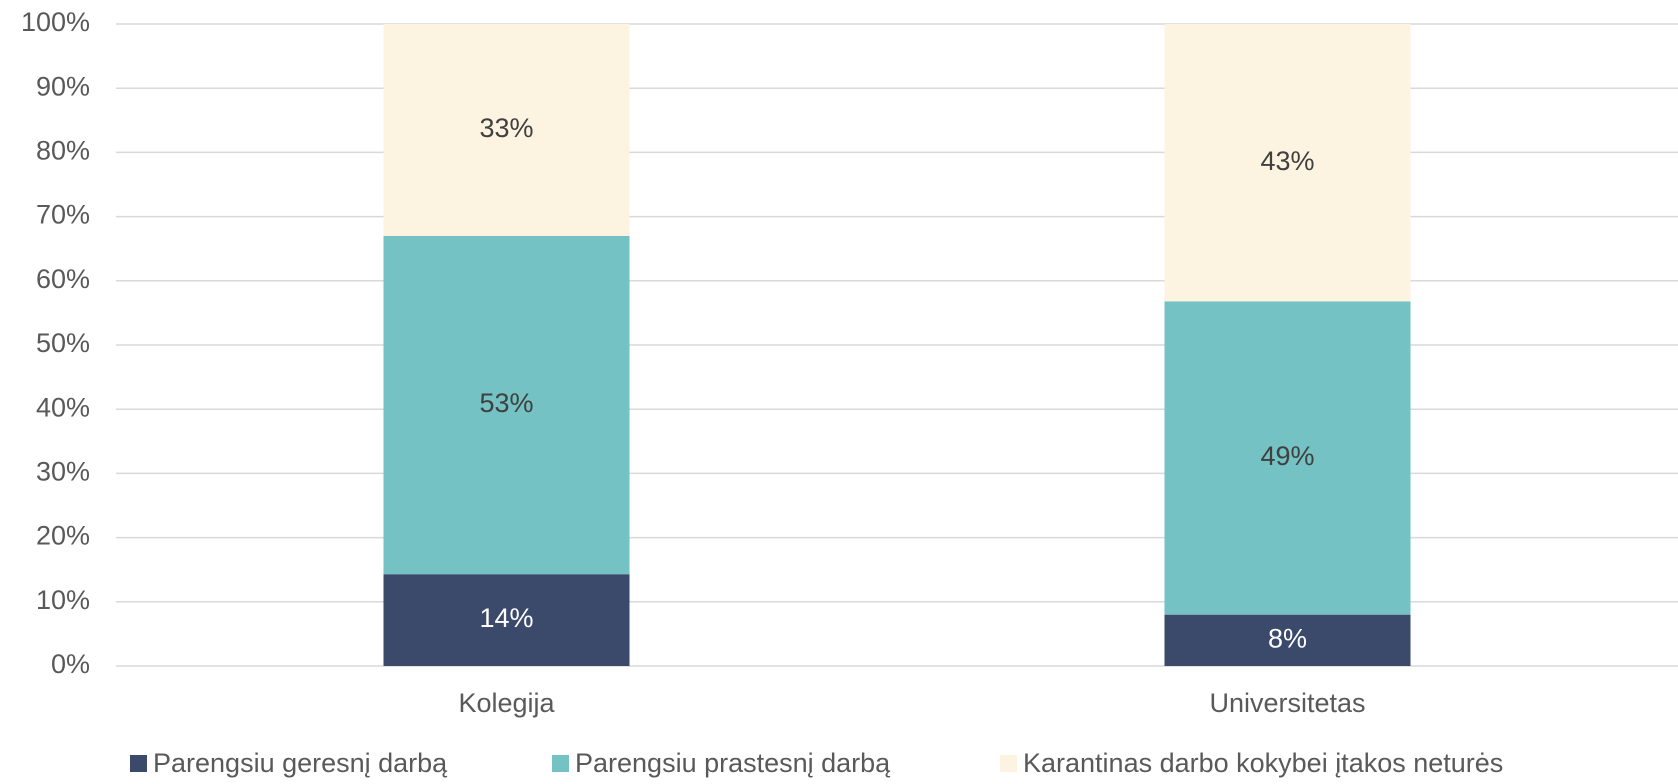 The image size is (1678, 784). I want to click on x-tick-label: Universitetas, so click(1287, 703).